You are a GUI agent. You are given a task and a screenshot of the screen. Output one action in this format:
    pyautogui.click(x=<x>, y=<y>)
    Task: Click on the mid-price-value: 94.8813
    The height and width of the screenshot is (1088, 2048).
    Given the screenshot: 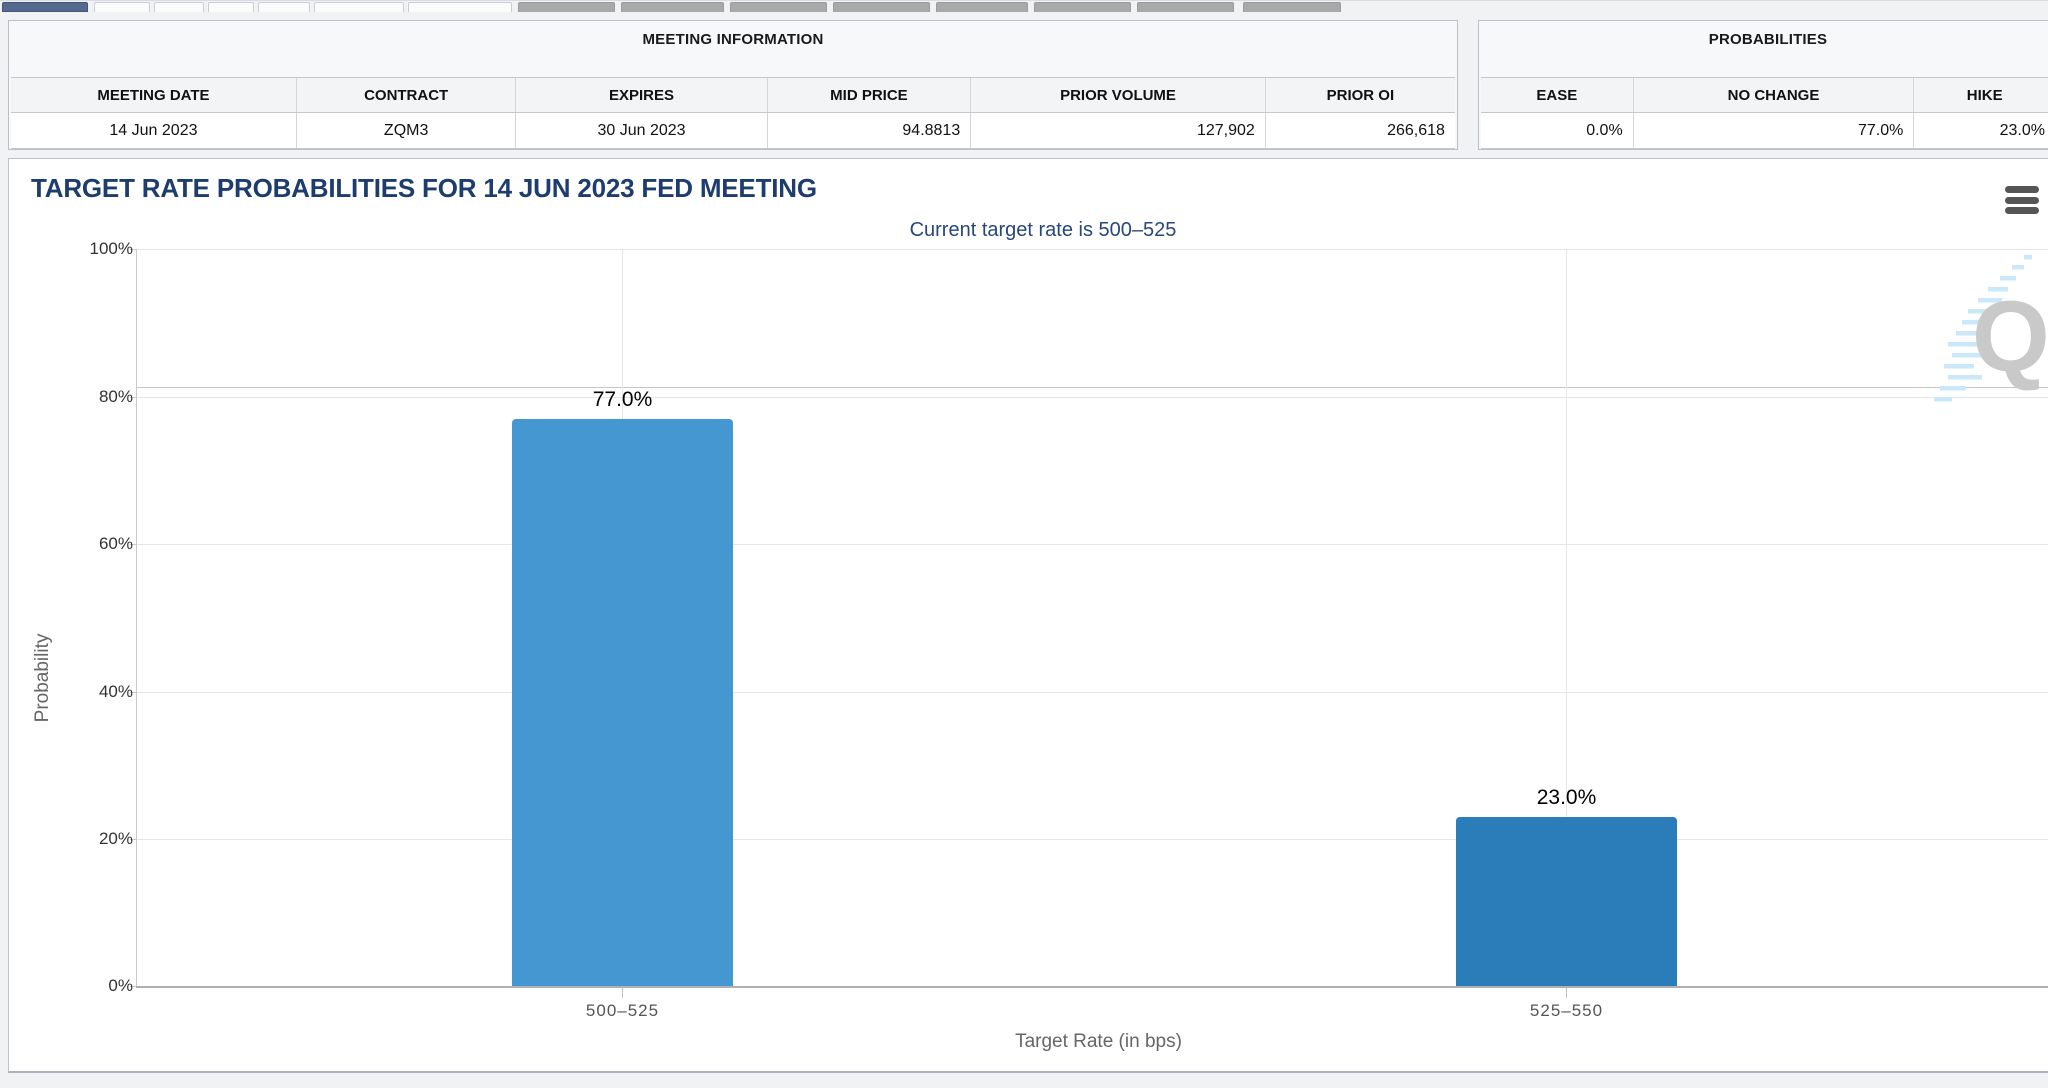 What is the action you would take?
    pyautogui.click(x=870, y=130)
    